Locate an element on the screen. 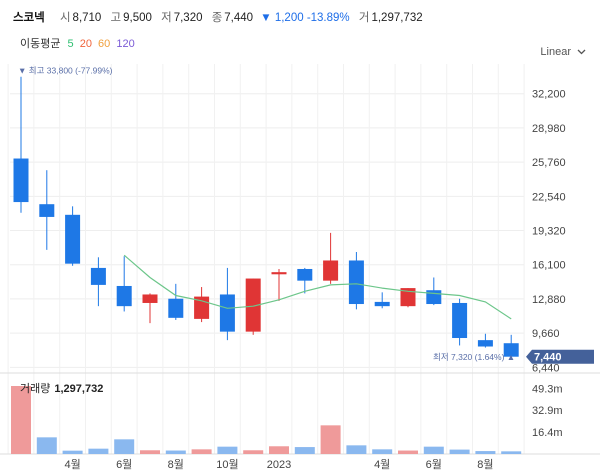  ma-20: 20 is located at coordinates (85, 44).